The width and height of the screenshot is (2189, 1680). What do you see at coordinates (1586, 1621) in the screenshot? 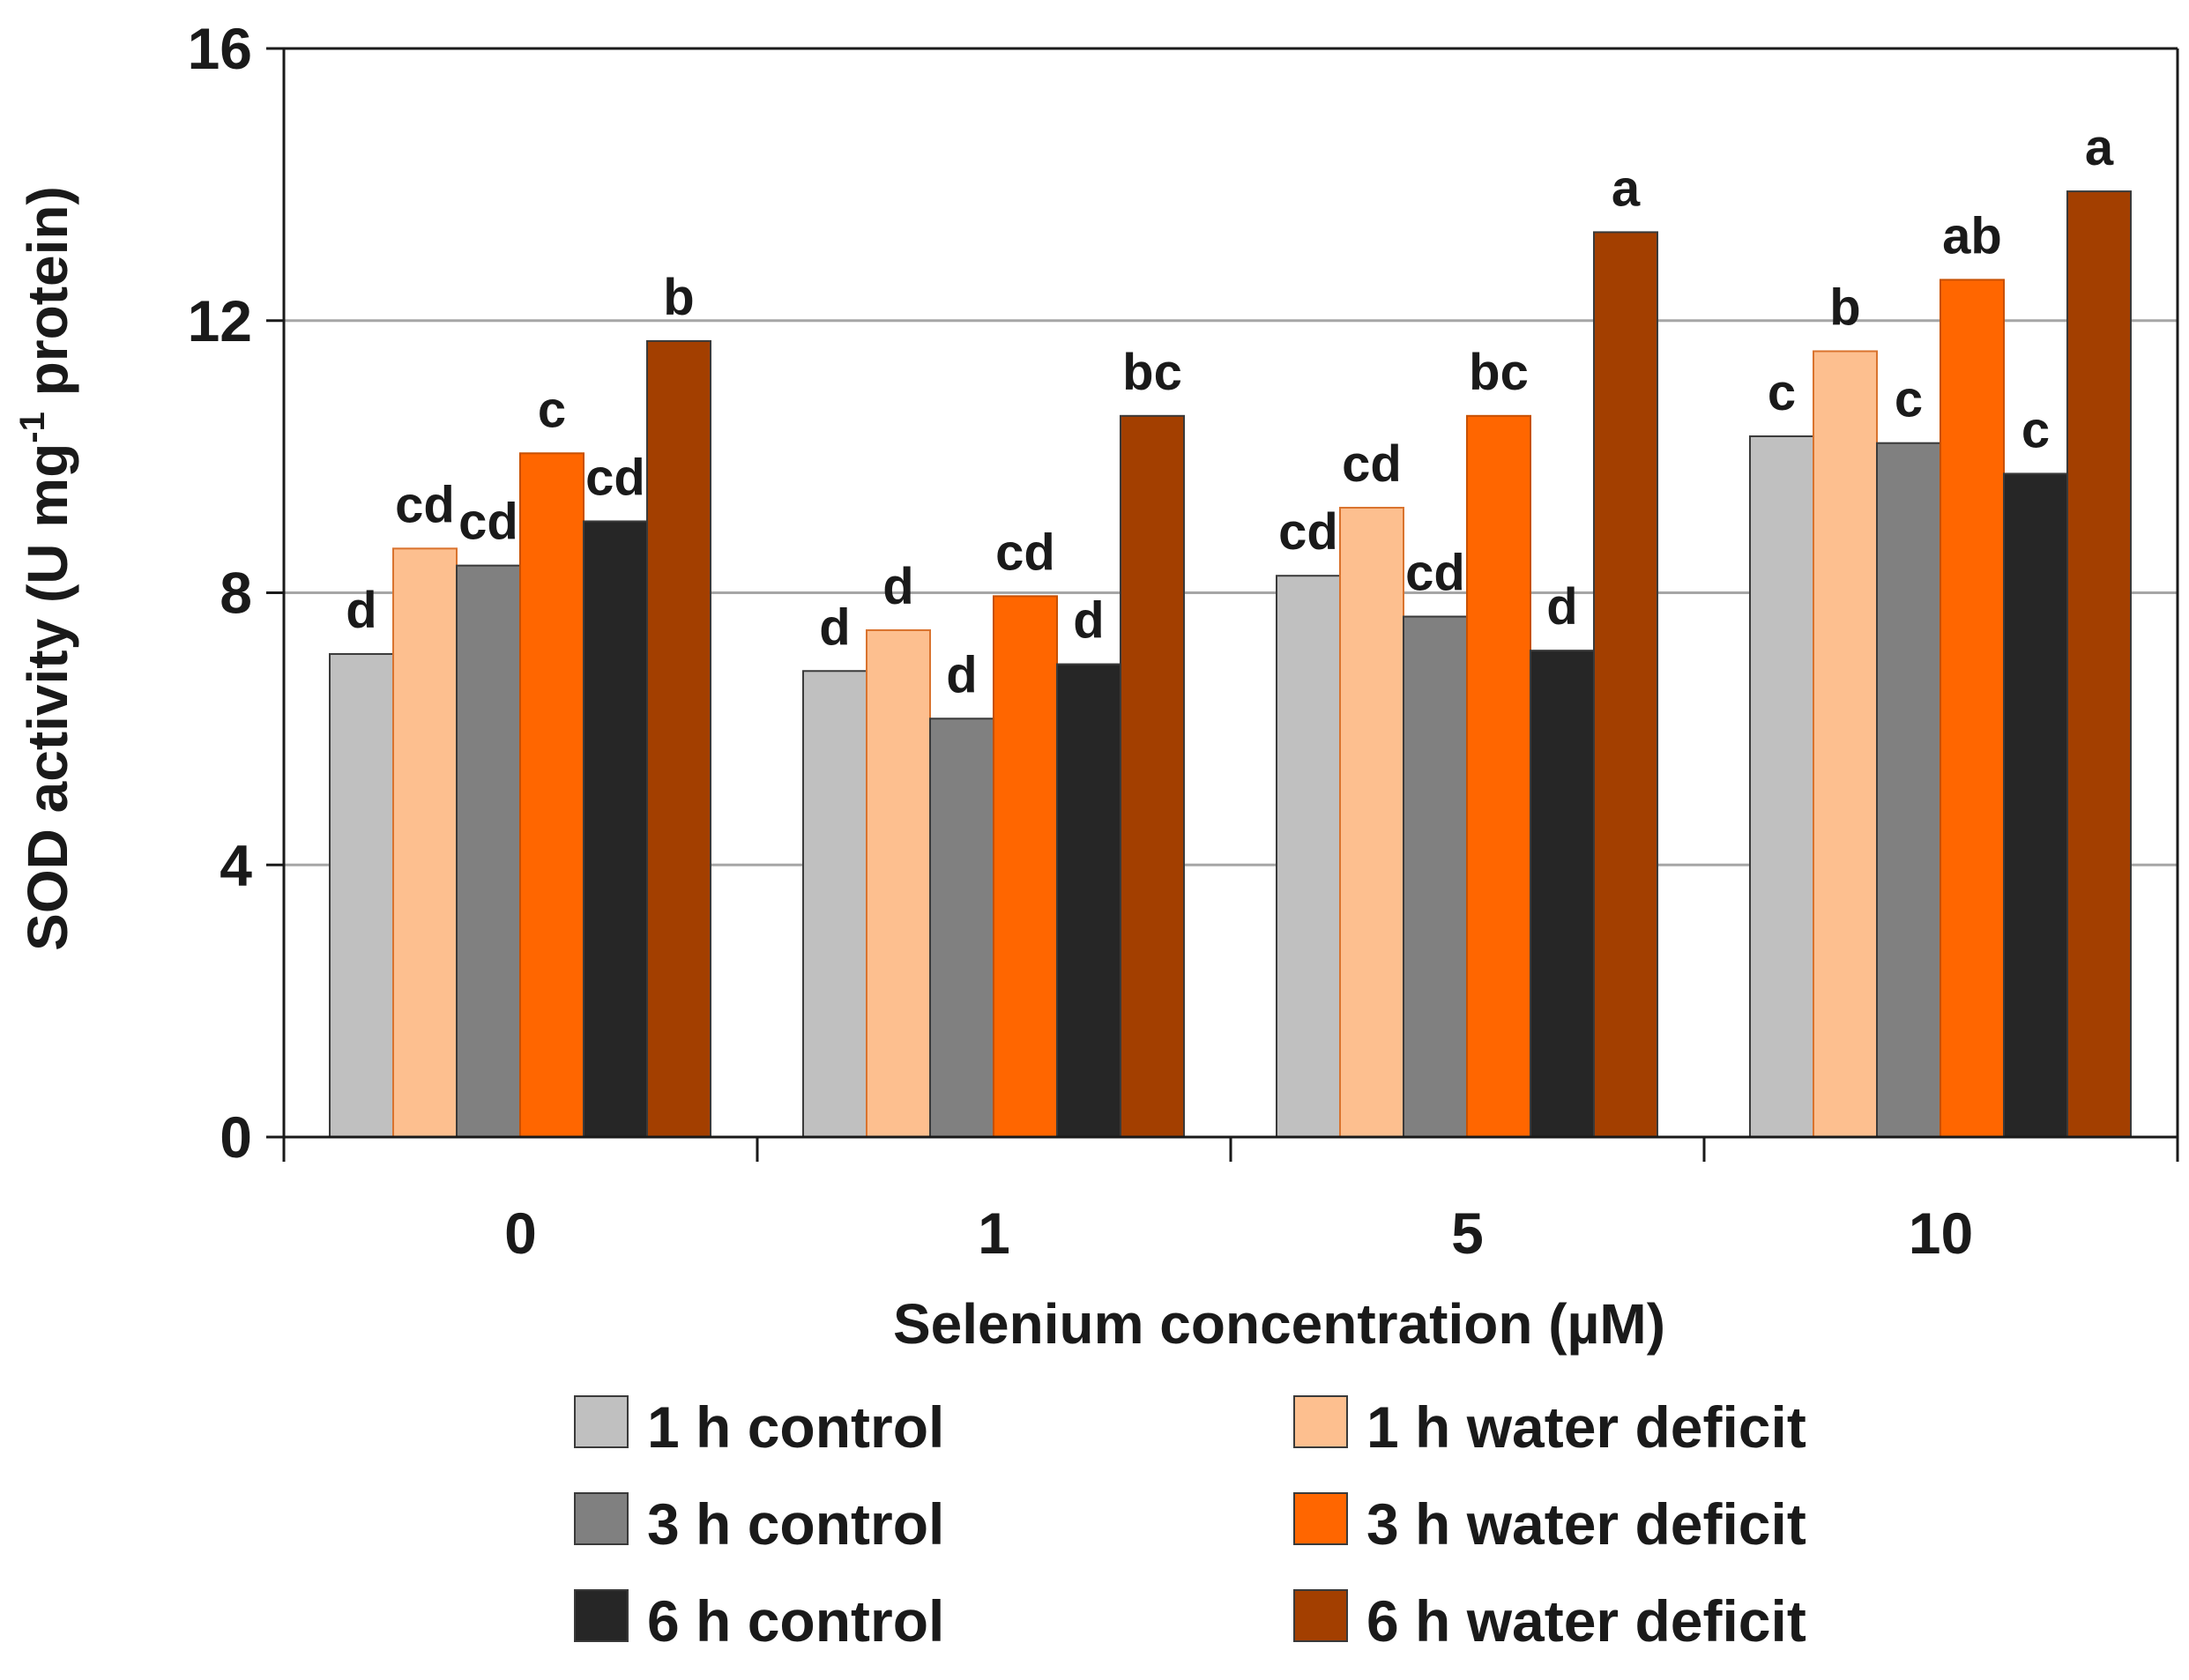
I see `legend-label: 6 h water deficit` at bounding box center [1586, 1621].